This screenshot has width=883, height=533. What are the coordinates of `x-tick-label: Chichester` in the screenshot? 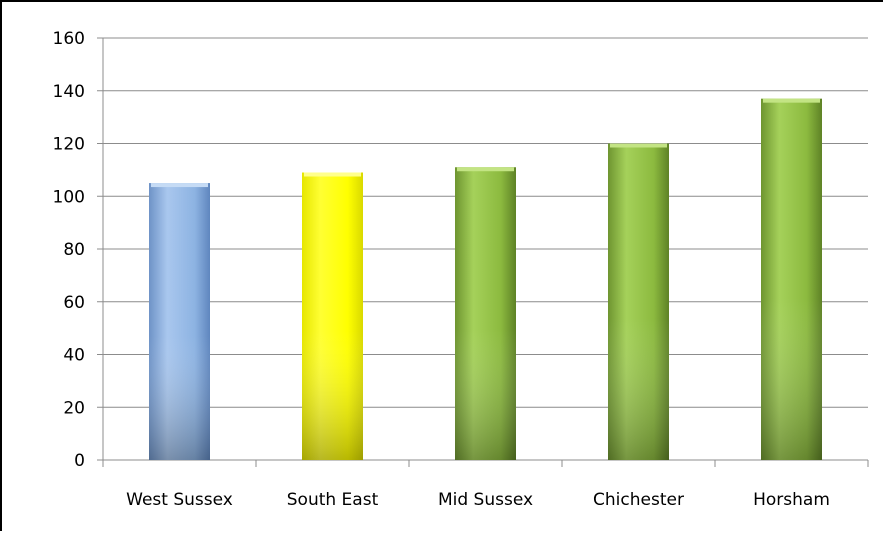 It's located at (638, 500).